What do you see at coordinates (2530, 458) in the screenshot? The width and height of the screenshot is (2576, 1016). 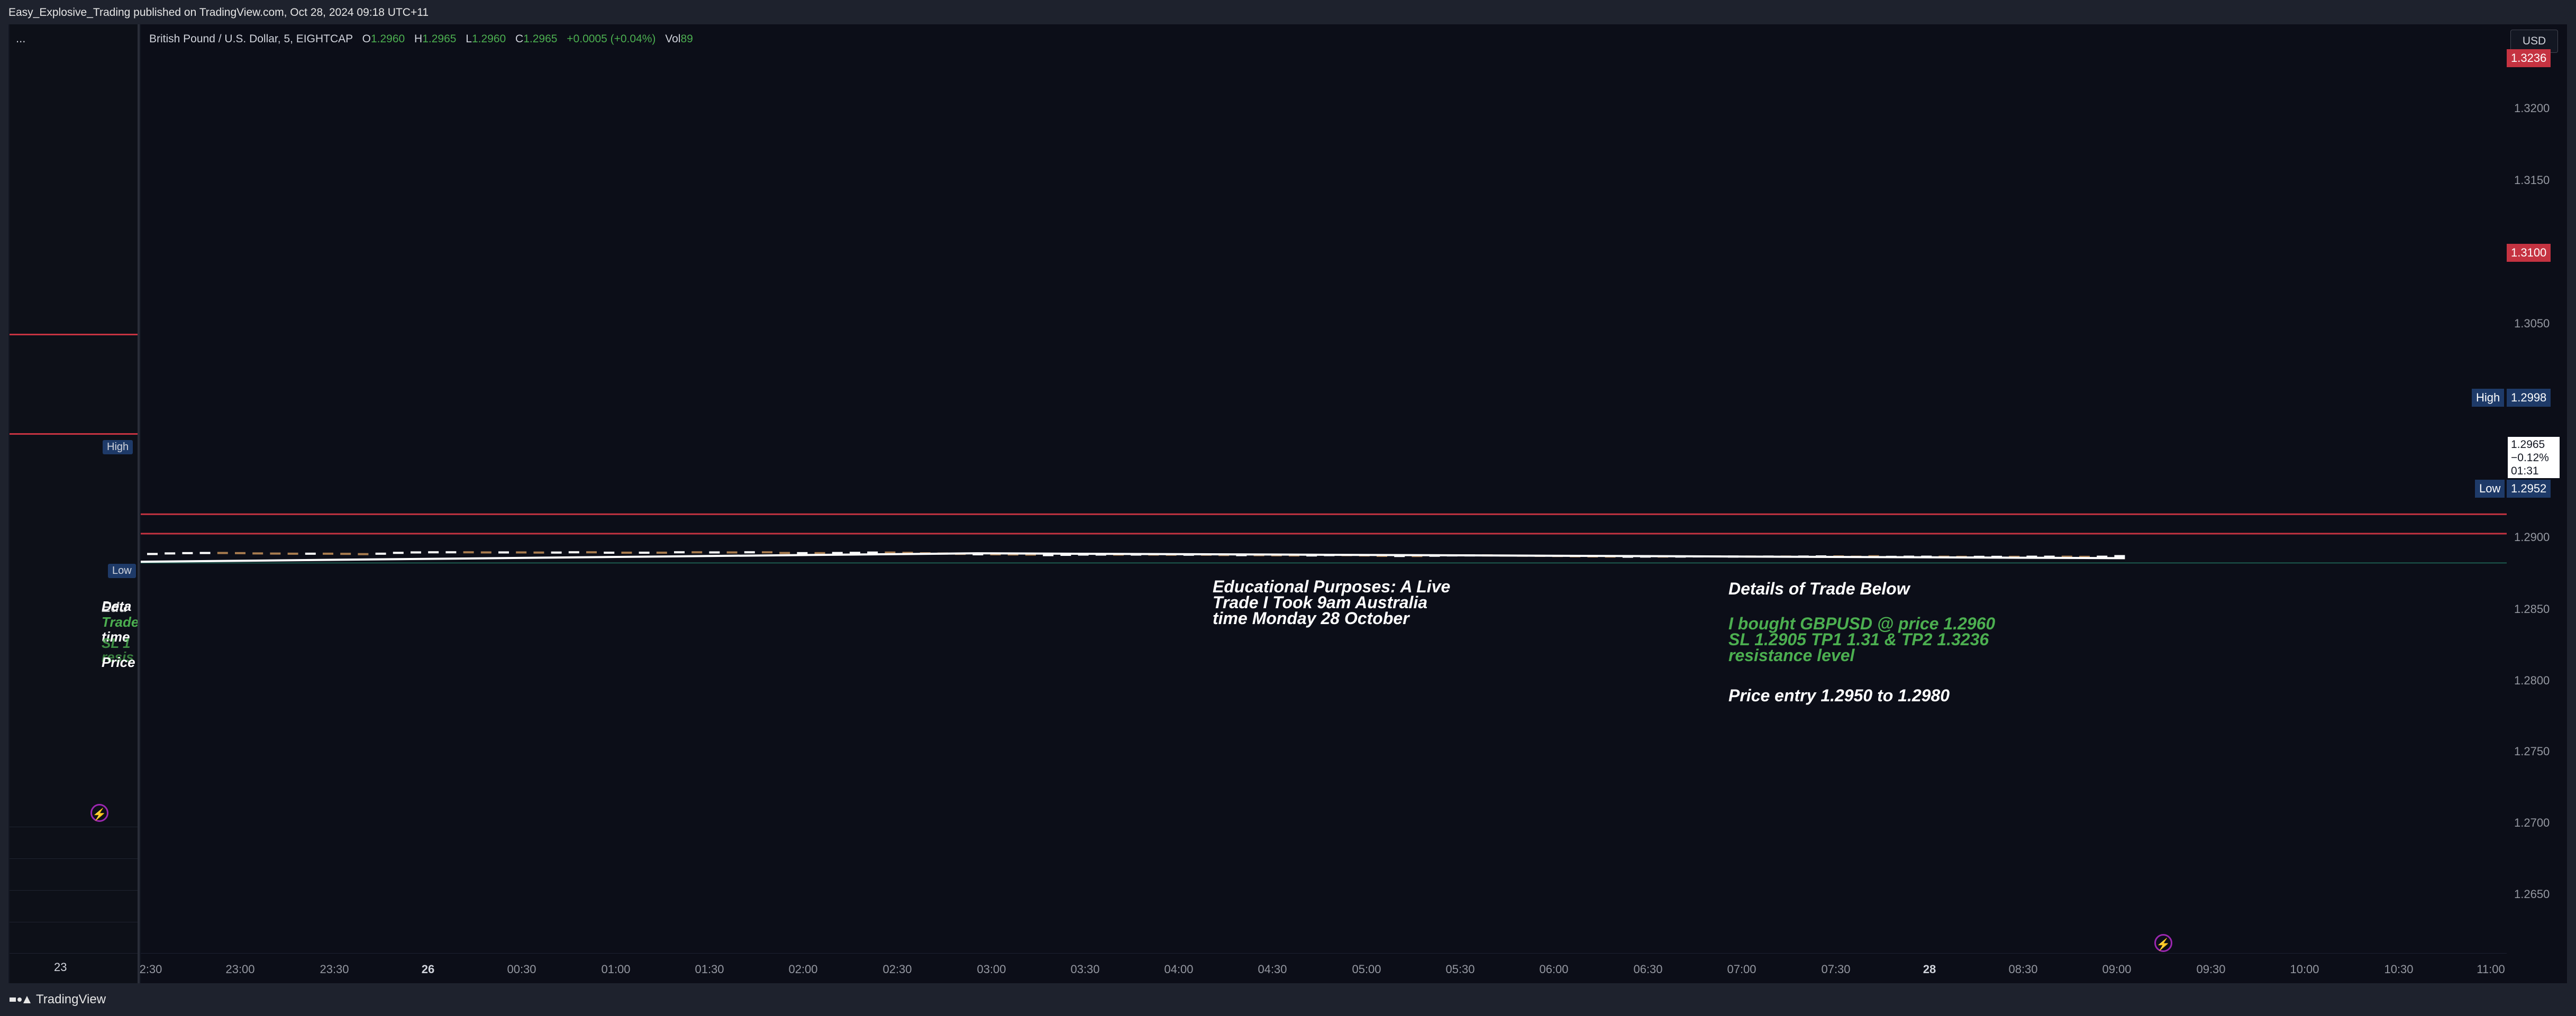 I see `current-change: −0.12%` at bounding box center [2530, 458].